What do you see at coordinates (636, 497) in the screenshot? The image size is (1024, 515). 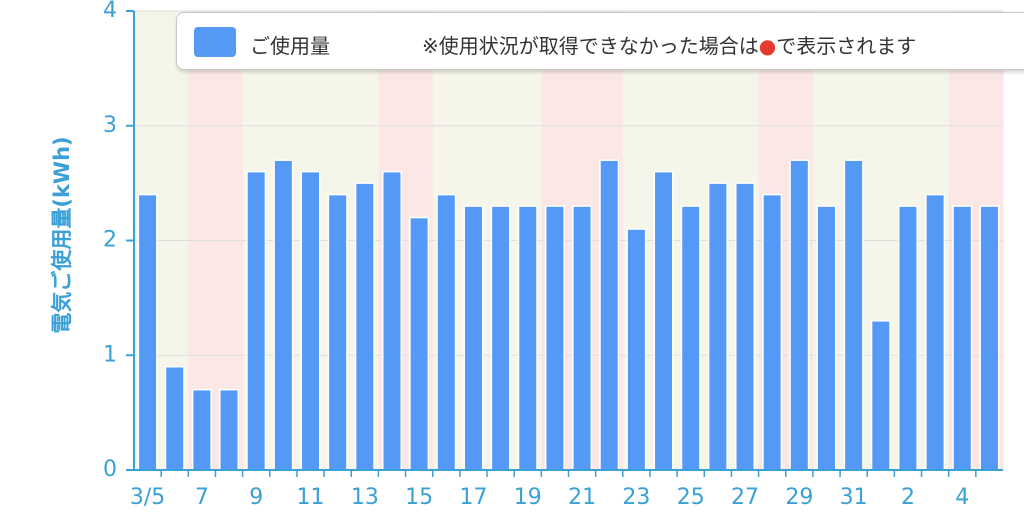 I see `x-tick-label: 23` at bounding box center [636, 497].